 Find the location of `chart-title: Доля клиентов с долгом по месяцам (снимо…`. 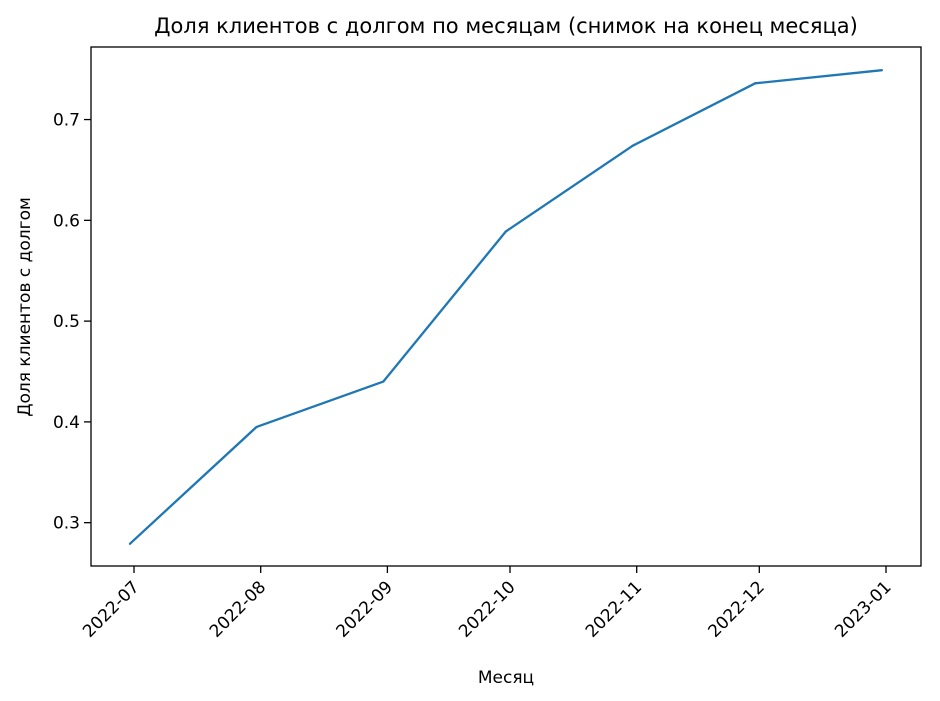

chart-title: Доля клиентов с долгом по месяцам (снимо… is located at coordinates (506, 26).